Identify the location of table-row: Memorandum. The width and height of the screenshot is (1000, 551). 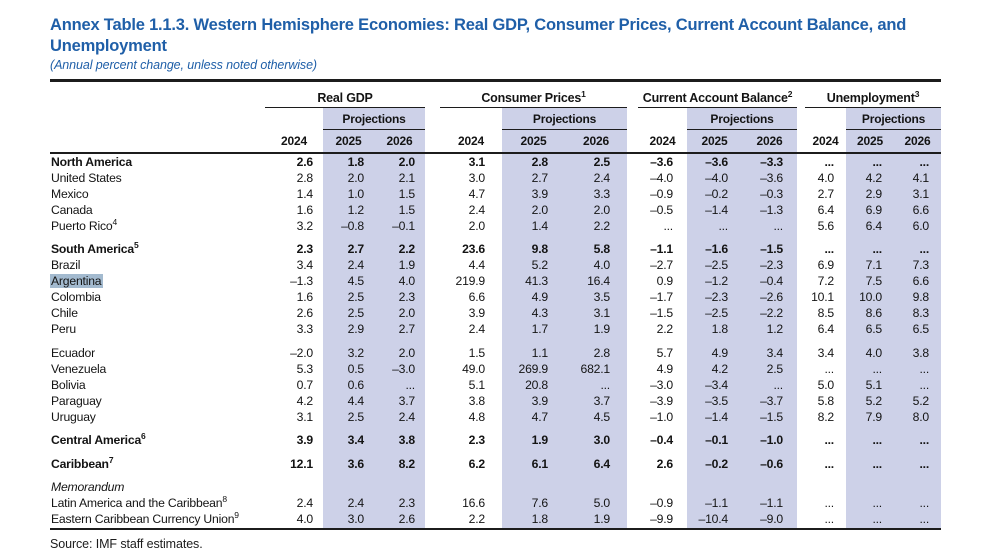
(496, 484).